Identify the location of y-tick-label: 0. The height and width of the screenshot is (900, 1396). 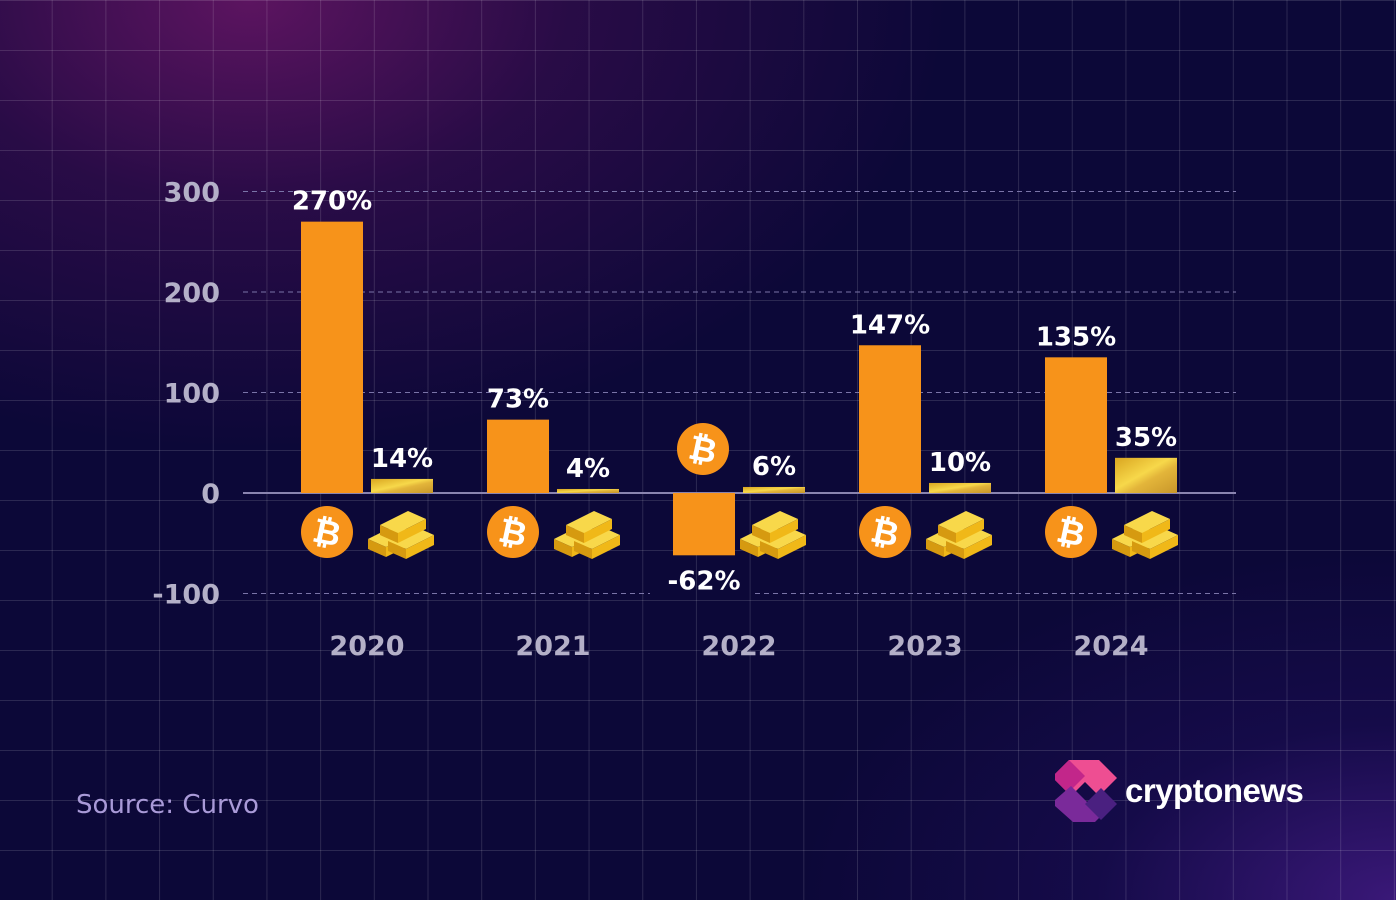
(210, 494).